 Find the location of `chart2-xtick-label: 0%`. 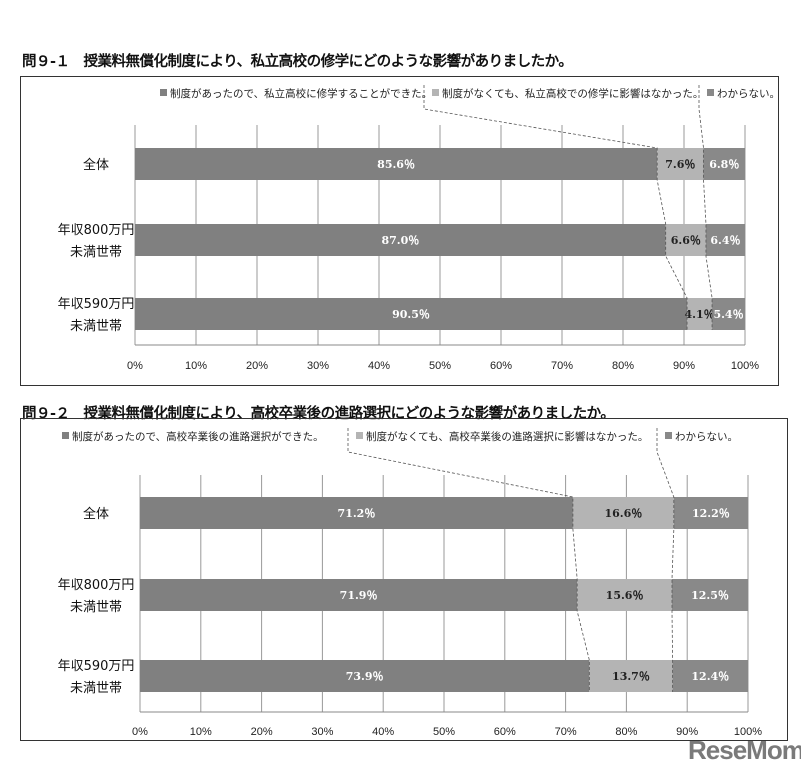

chart2-xtick-label: 0% is located at coordinates (140, 732).